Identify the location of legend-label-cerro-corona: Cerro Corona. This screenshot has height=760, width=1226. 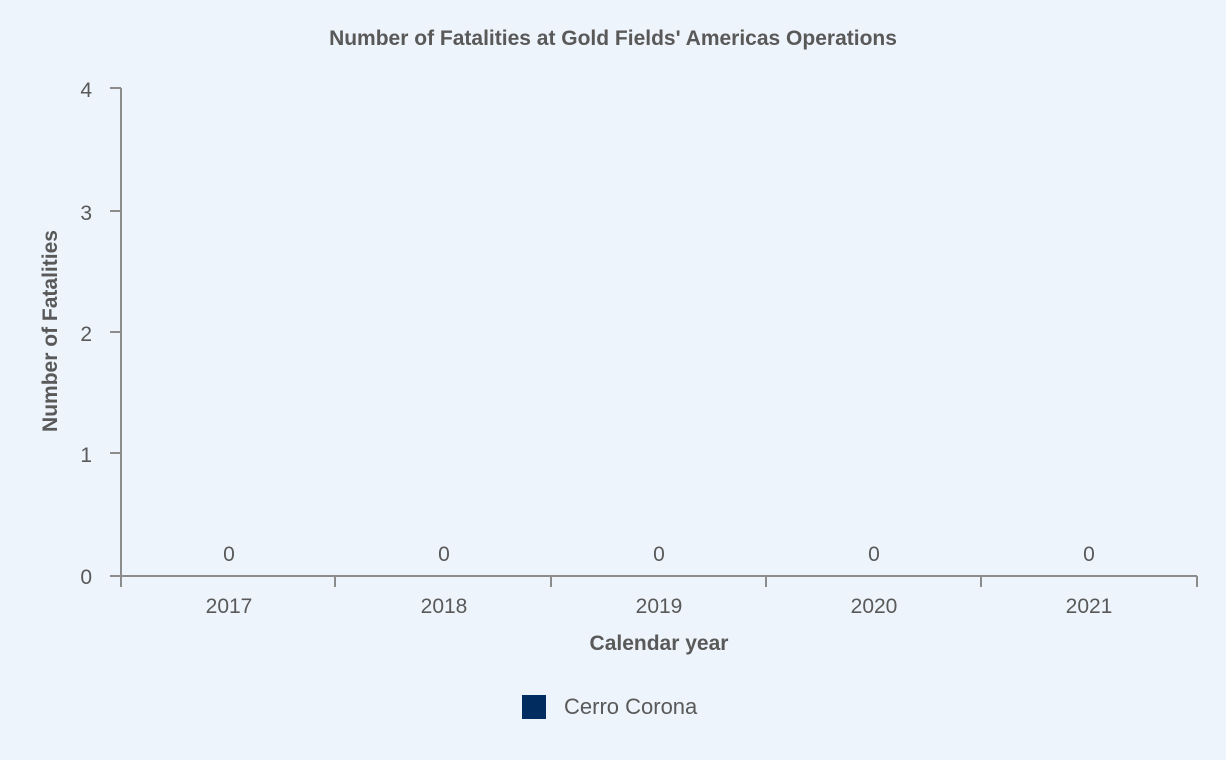
(631, 706).